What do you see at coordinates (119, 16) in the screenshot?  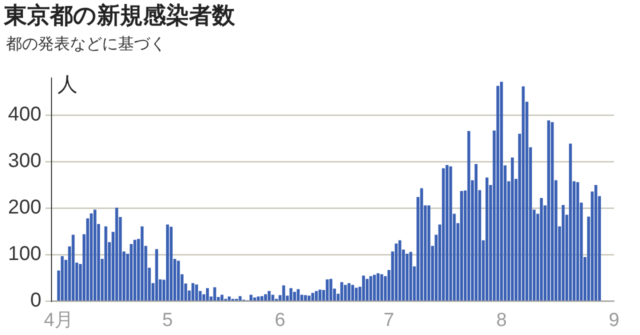 I see `chart-title: 東京都の新規感染者数` at bounding box center [119, 16].